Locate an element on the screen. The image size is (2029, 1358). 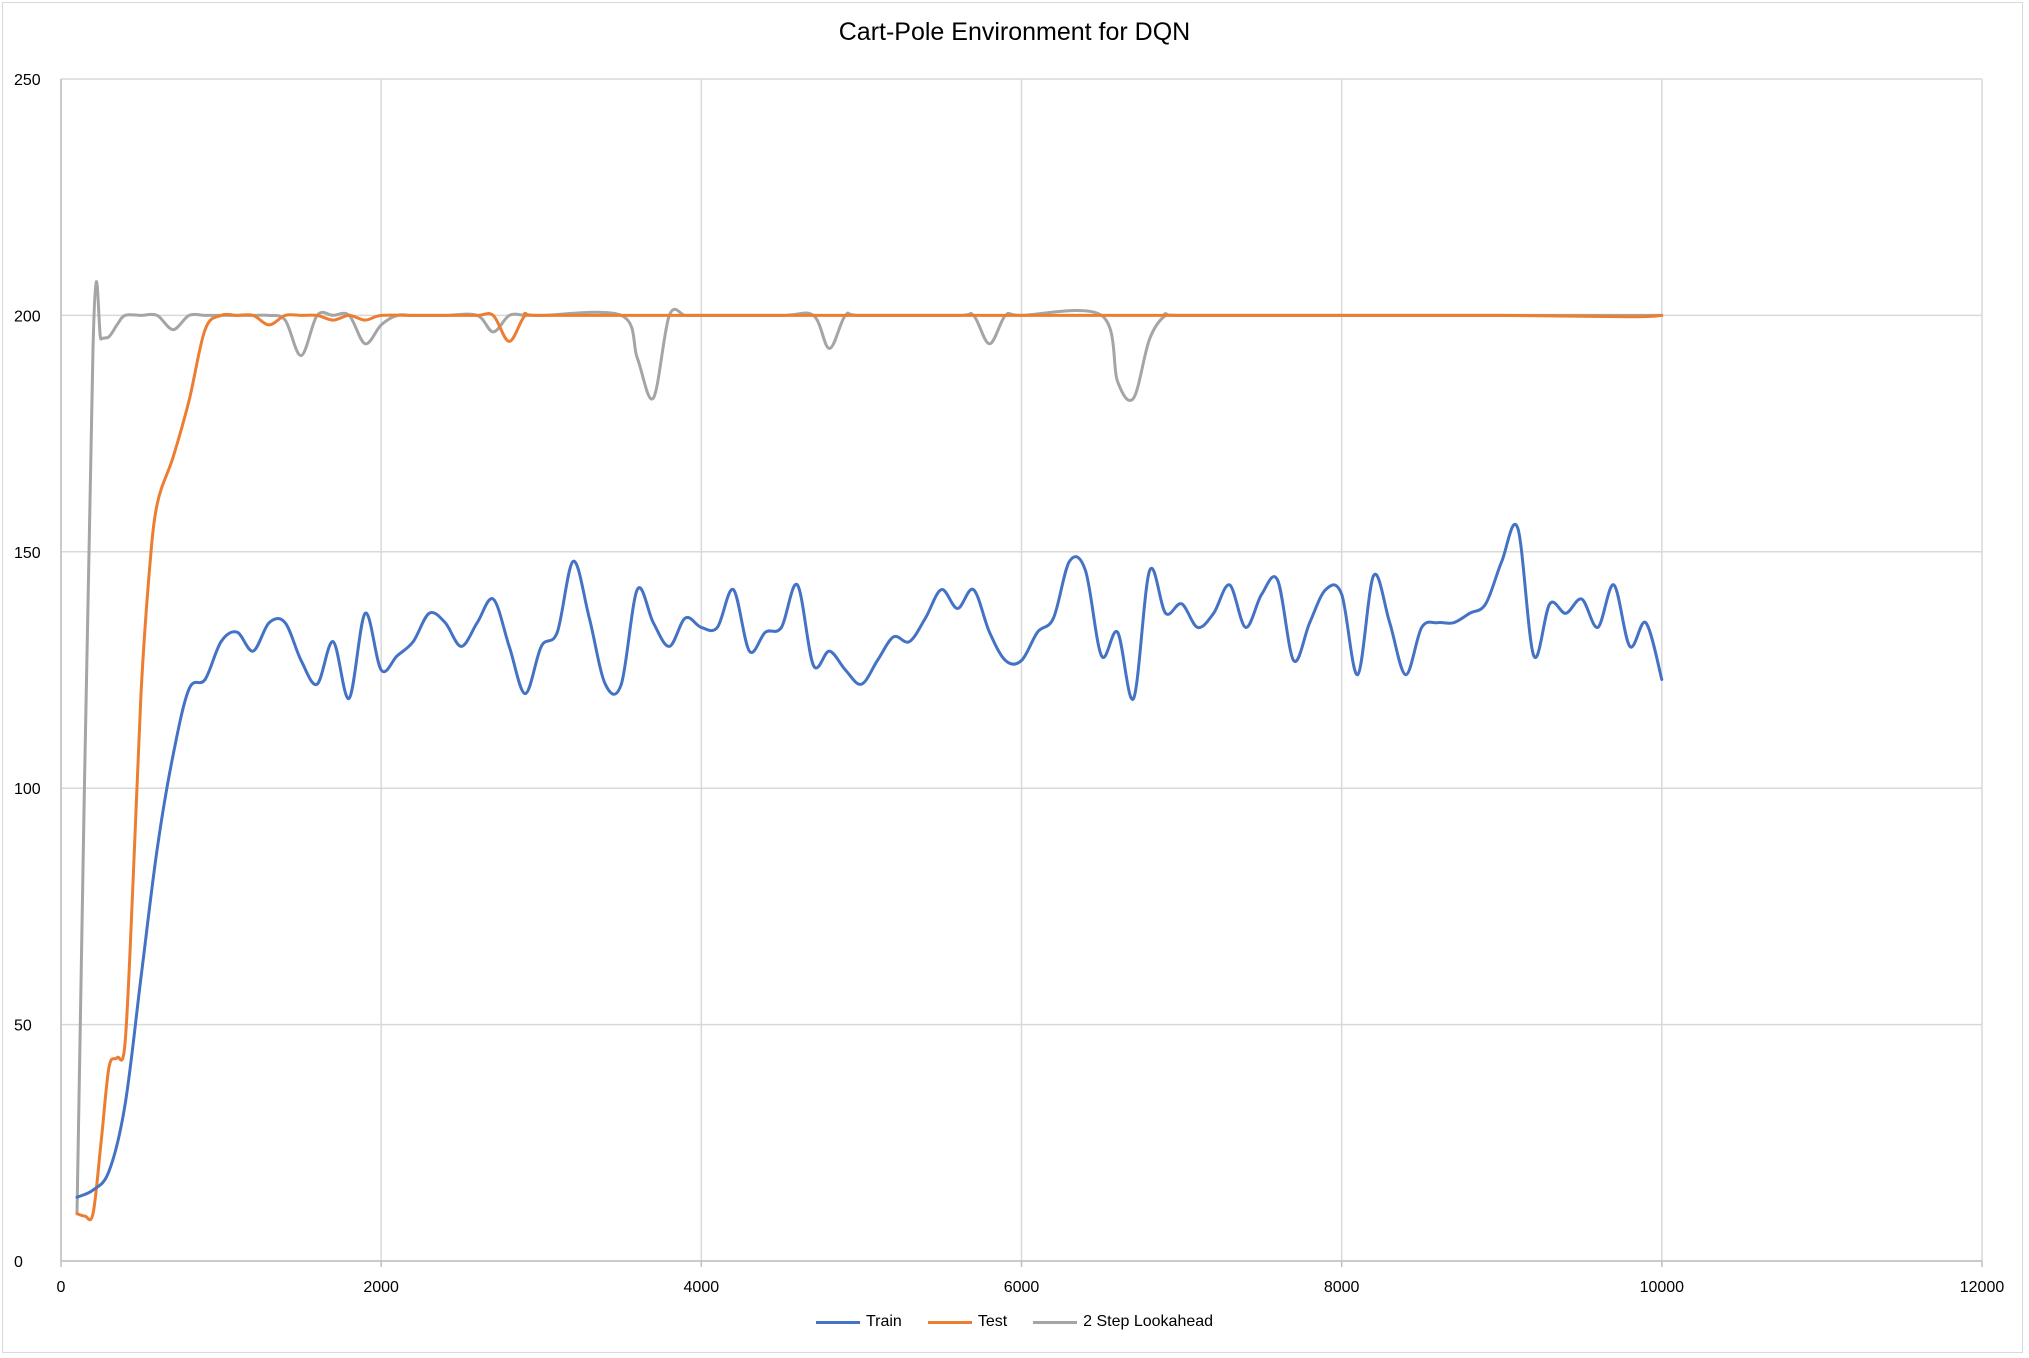
chart-title: Cart-Pole Environment for DQN is located at coordinates (1014, 32).